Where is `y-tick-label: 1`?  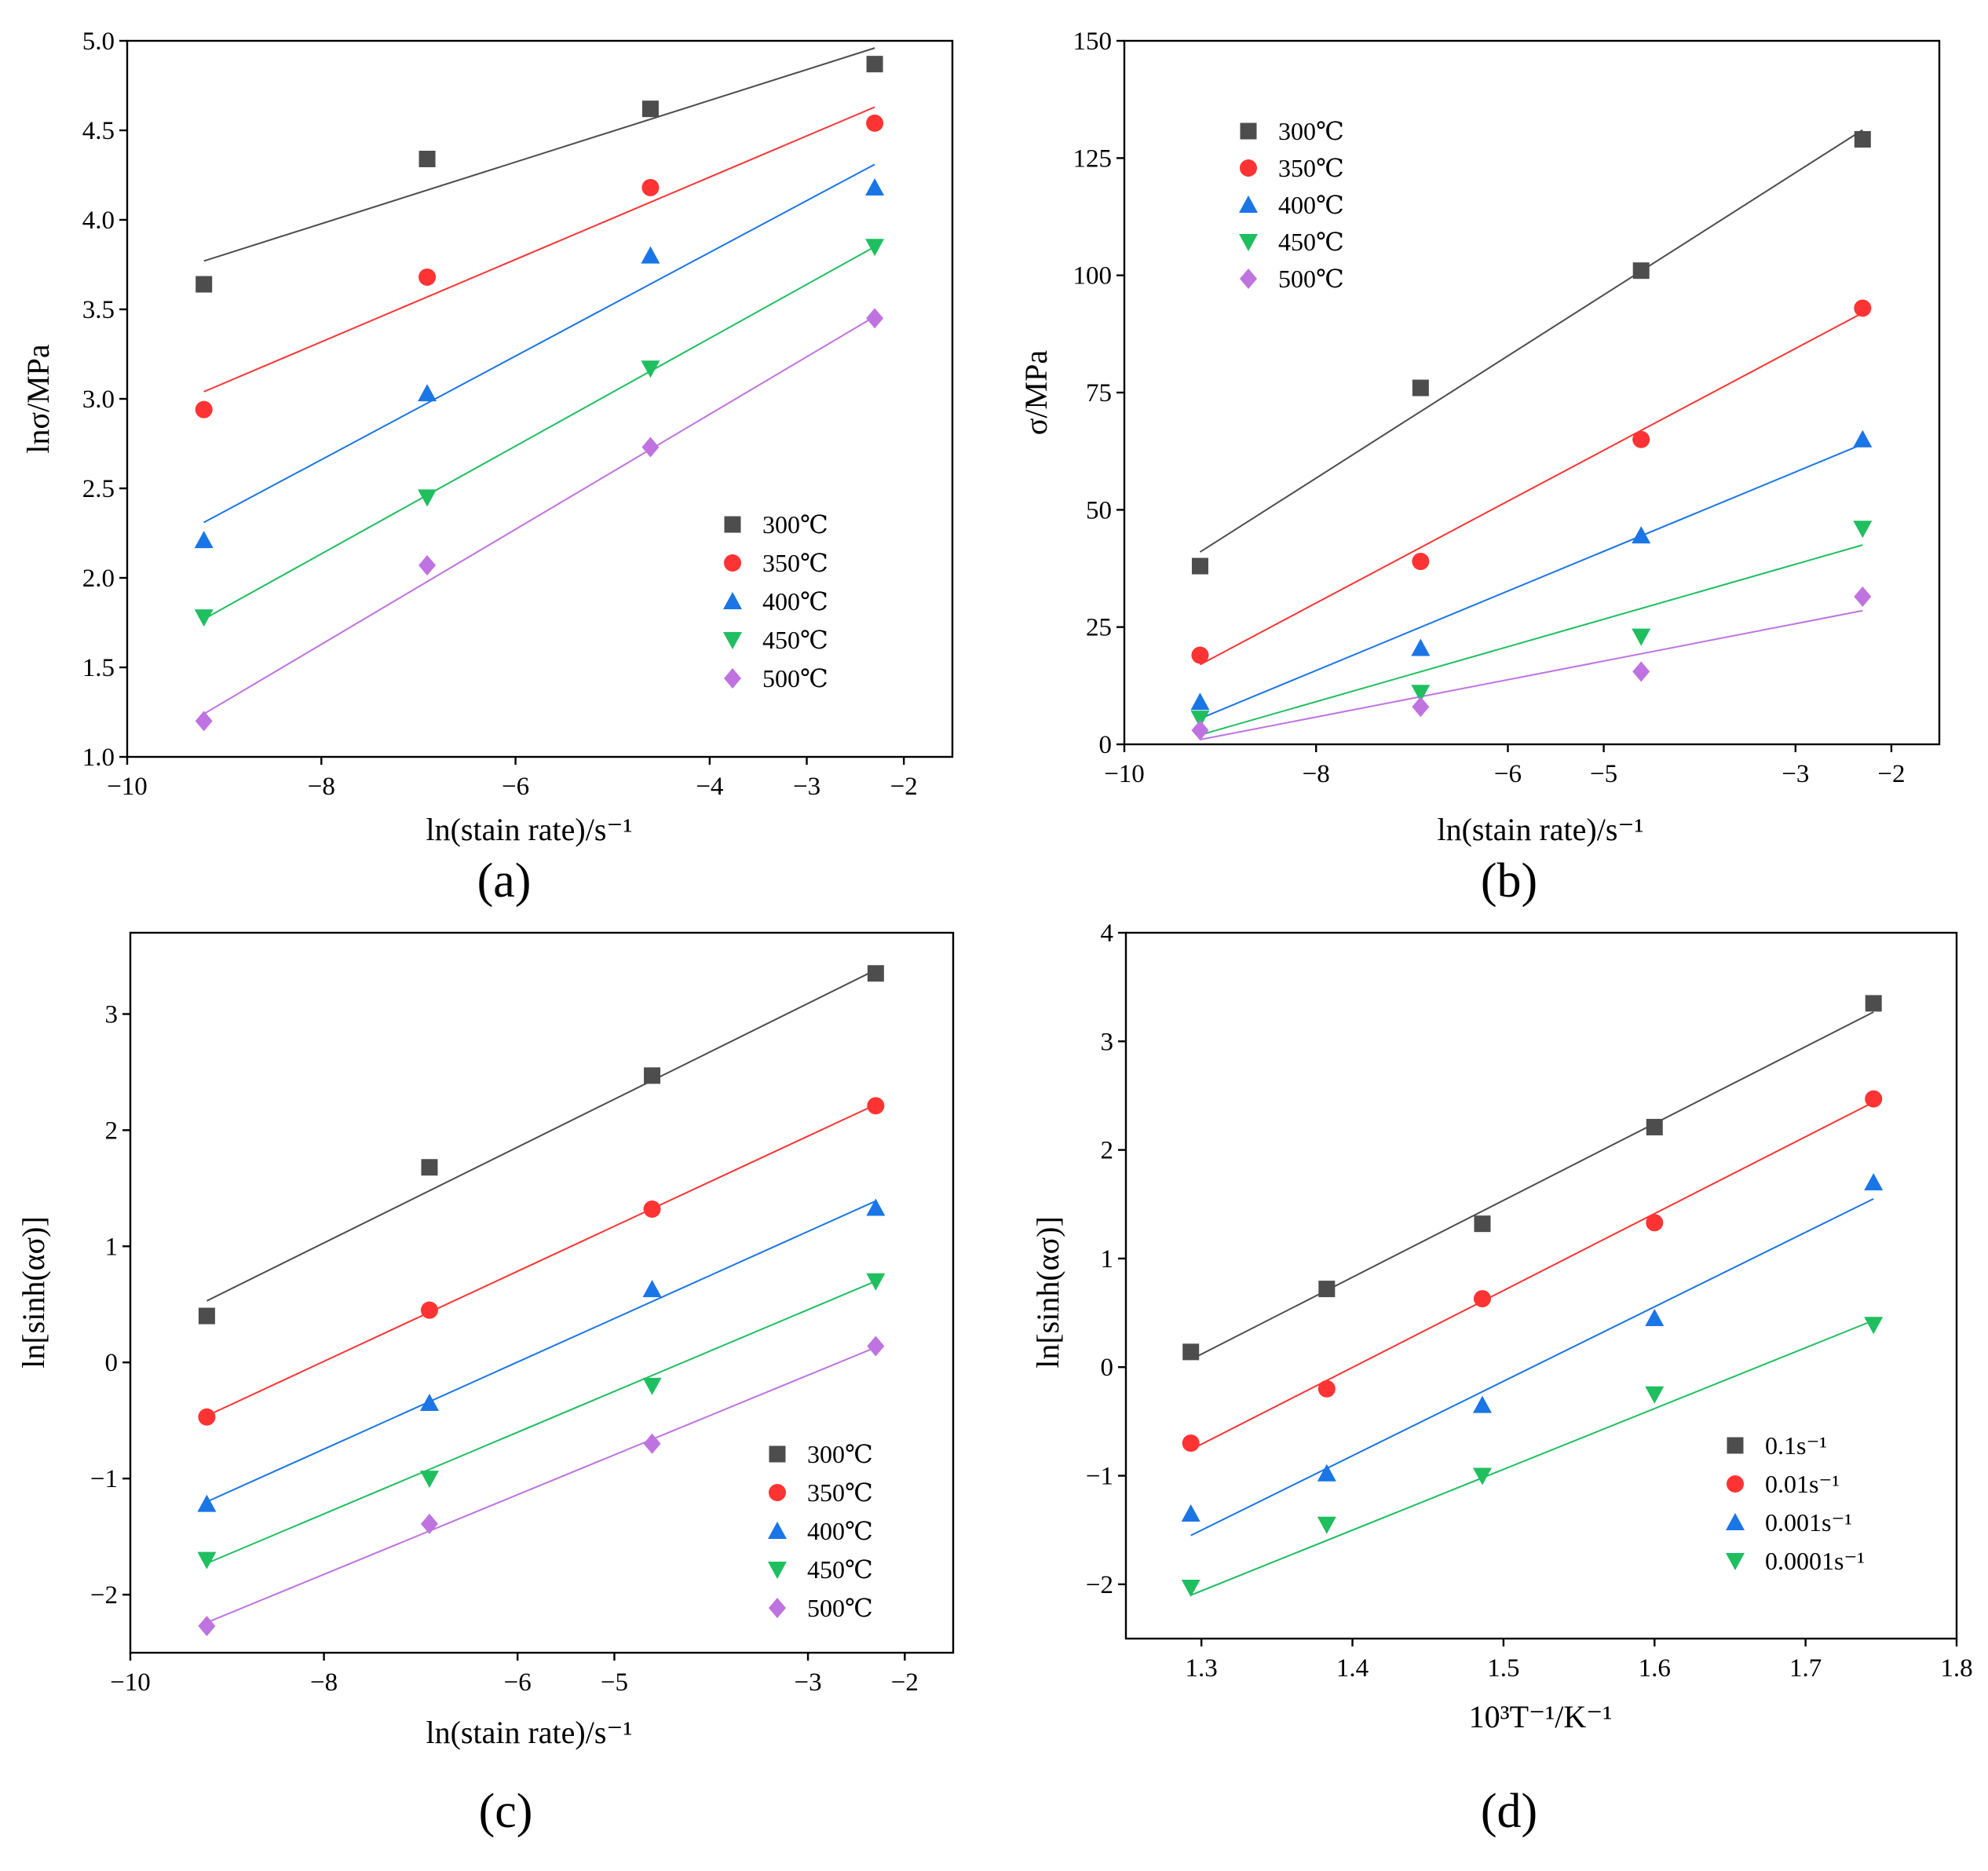 y-tick-label: 1 is located at coordinates (112, 1247).